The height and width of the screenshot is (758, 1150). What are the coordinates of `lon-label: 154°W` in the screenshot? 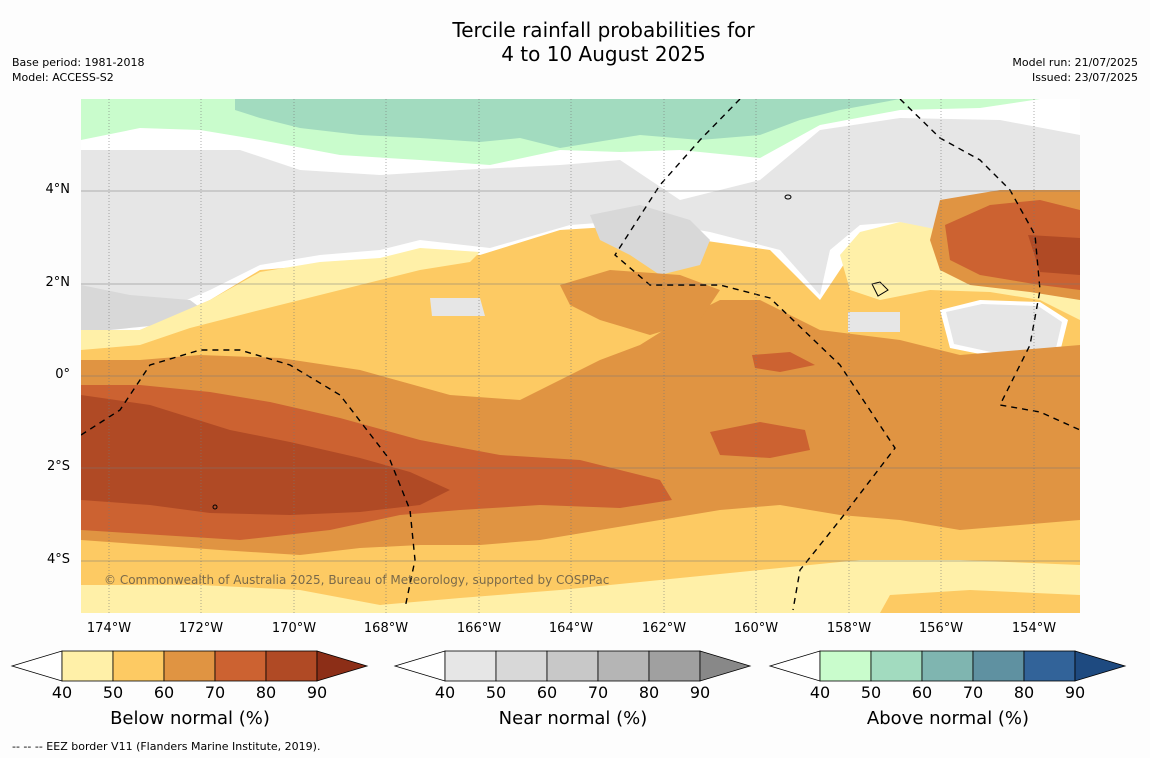 It's located at (1034, 628).